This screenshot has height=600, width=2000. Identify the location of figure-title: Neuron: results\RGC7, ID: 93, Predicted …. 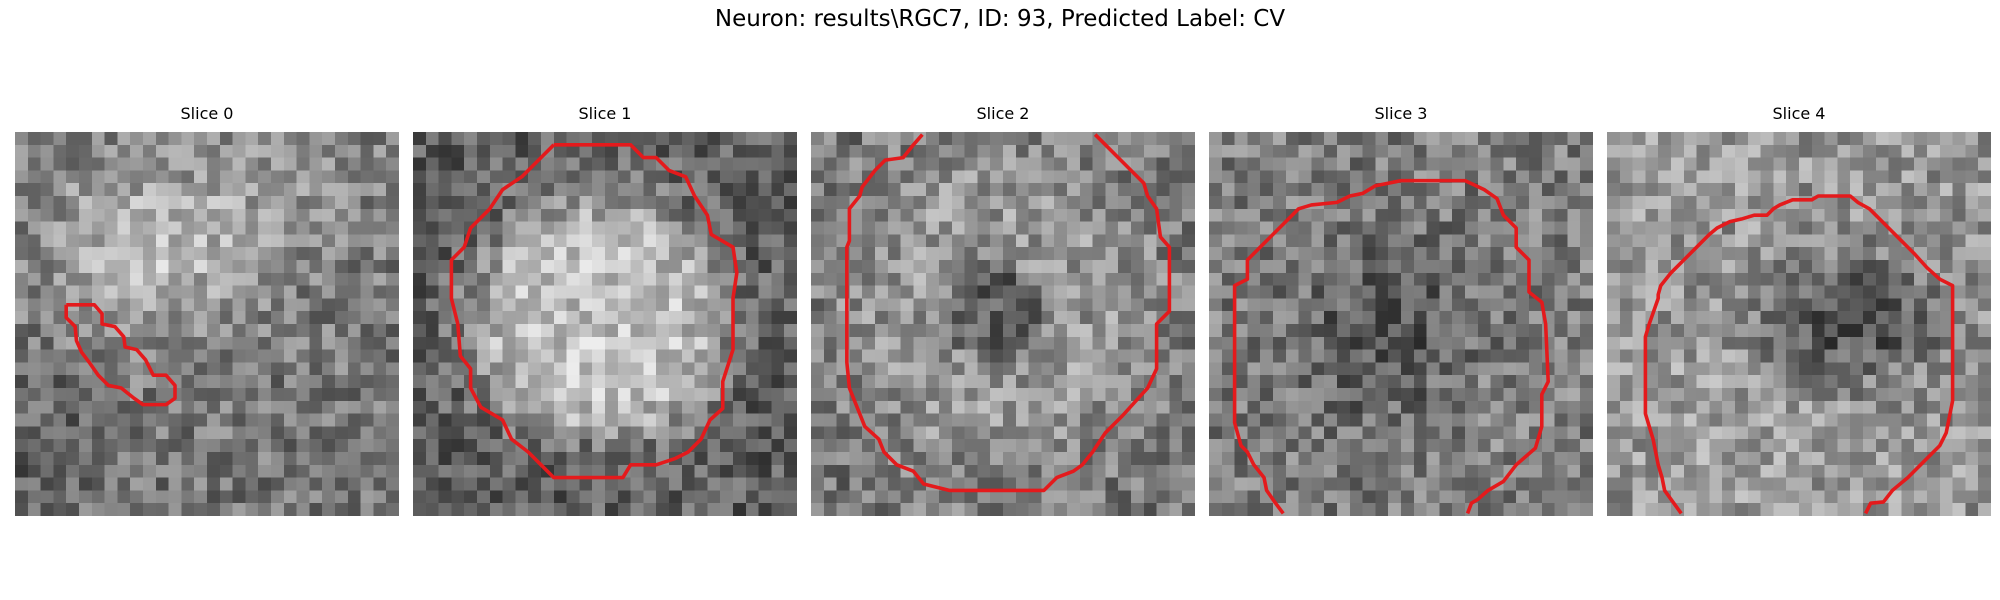
(1000, 19).